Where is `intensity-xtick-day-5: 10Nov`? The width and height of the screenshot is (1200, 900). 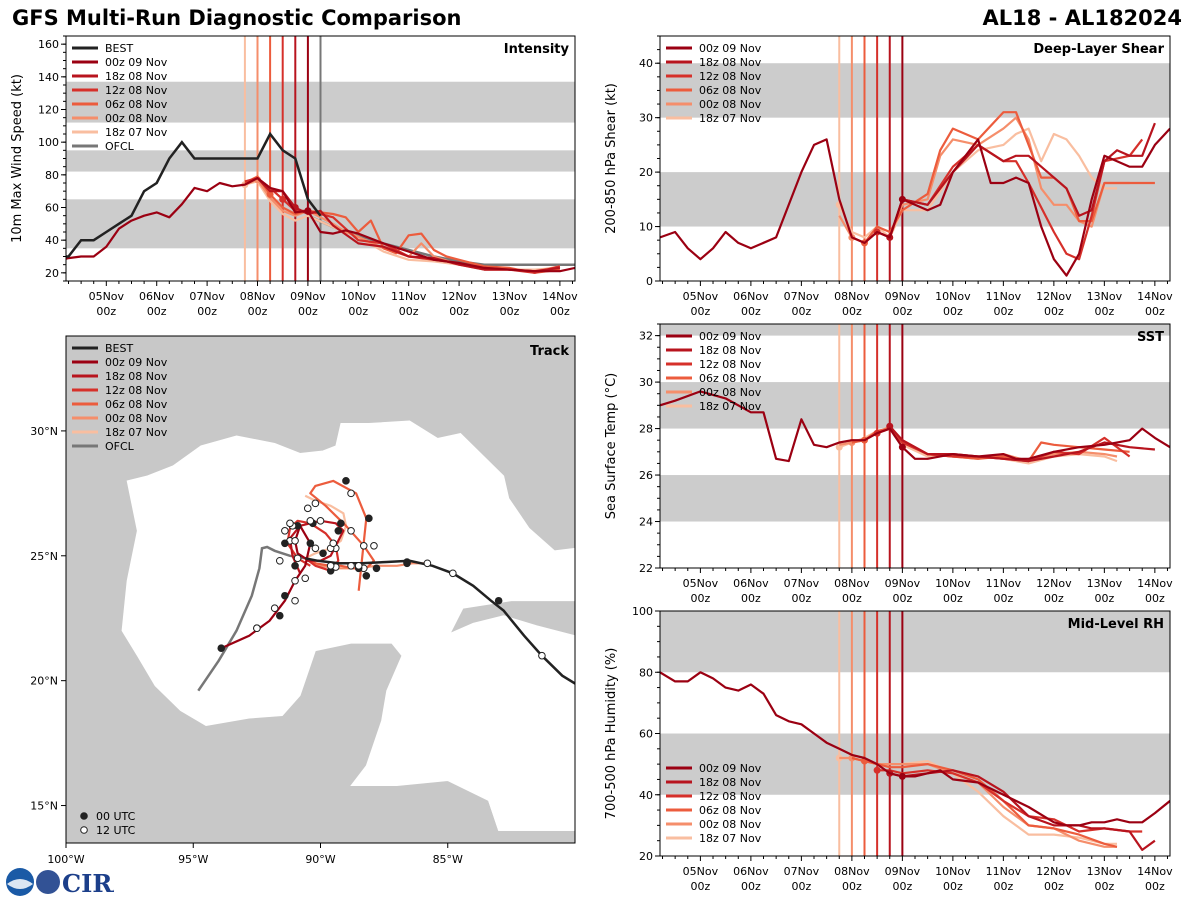 intensity-xtick-day-5: 10Nov is located at coordinates (359, 296).